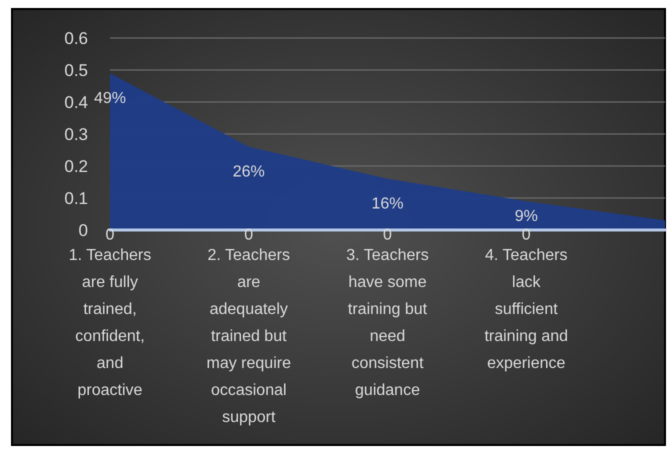 This screenshot has height=451, width=669. What do you see at coordinates (387, 323) in the screenshot?
I see `x-tick-label: 3. Teachers have some training but need consistent guidance` at bounding box center [387, 323].